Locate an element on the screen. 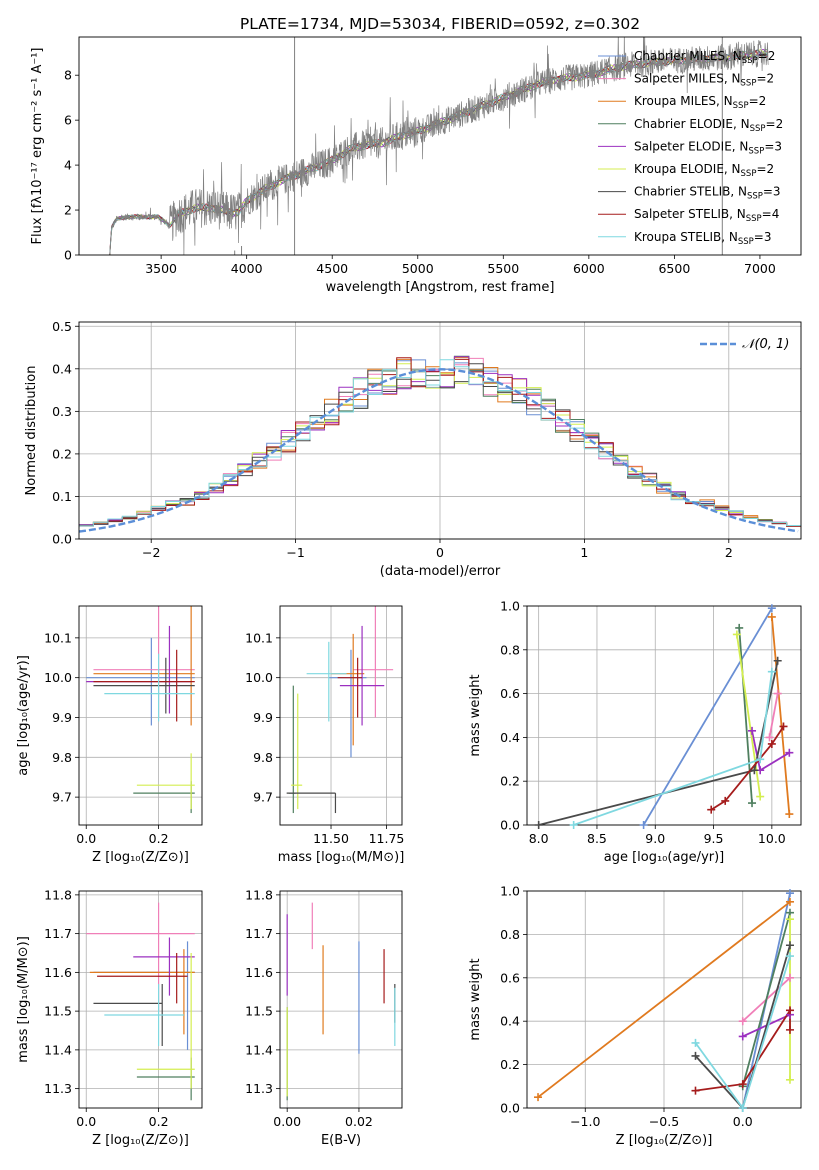  y-tick-label: 0.1 is located at coordinates (62, 496).